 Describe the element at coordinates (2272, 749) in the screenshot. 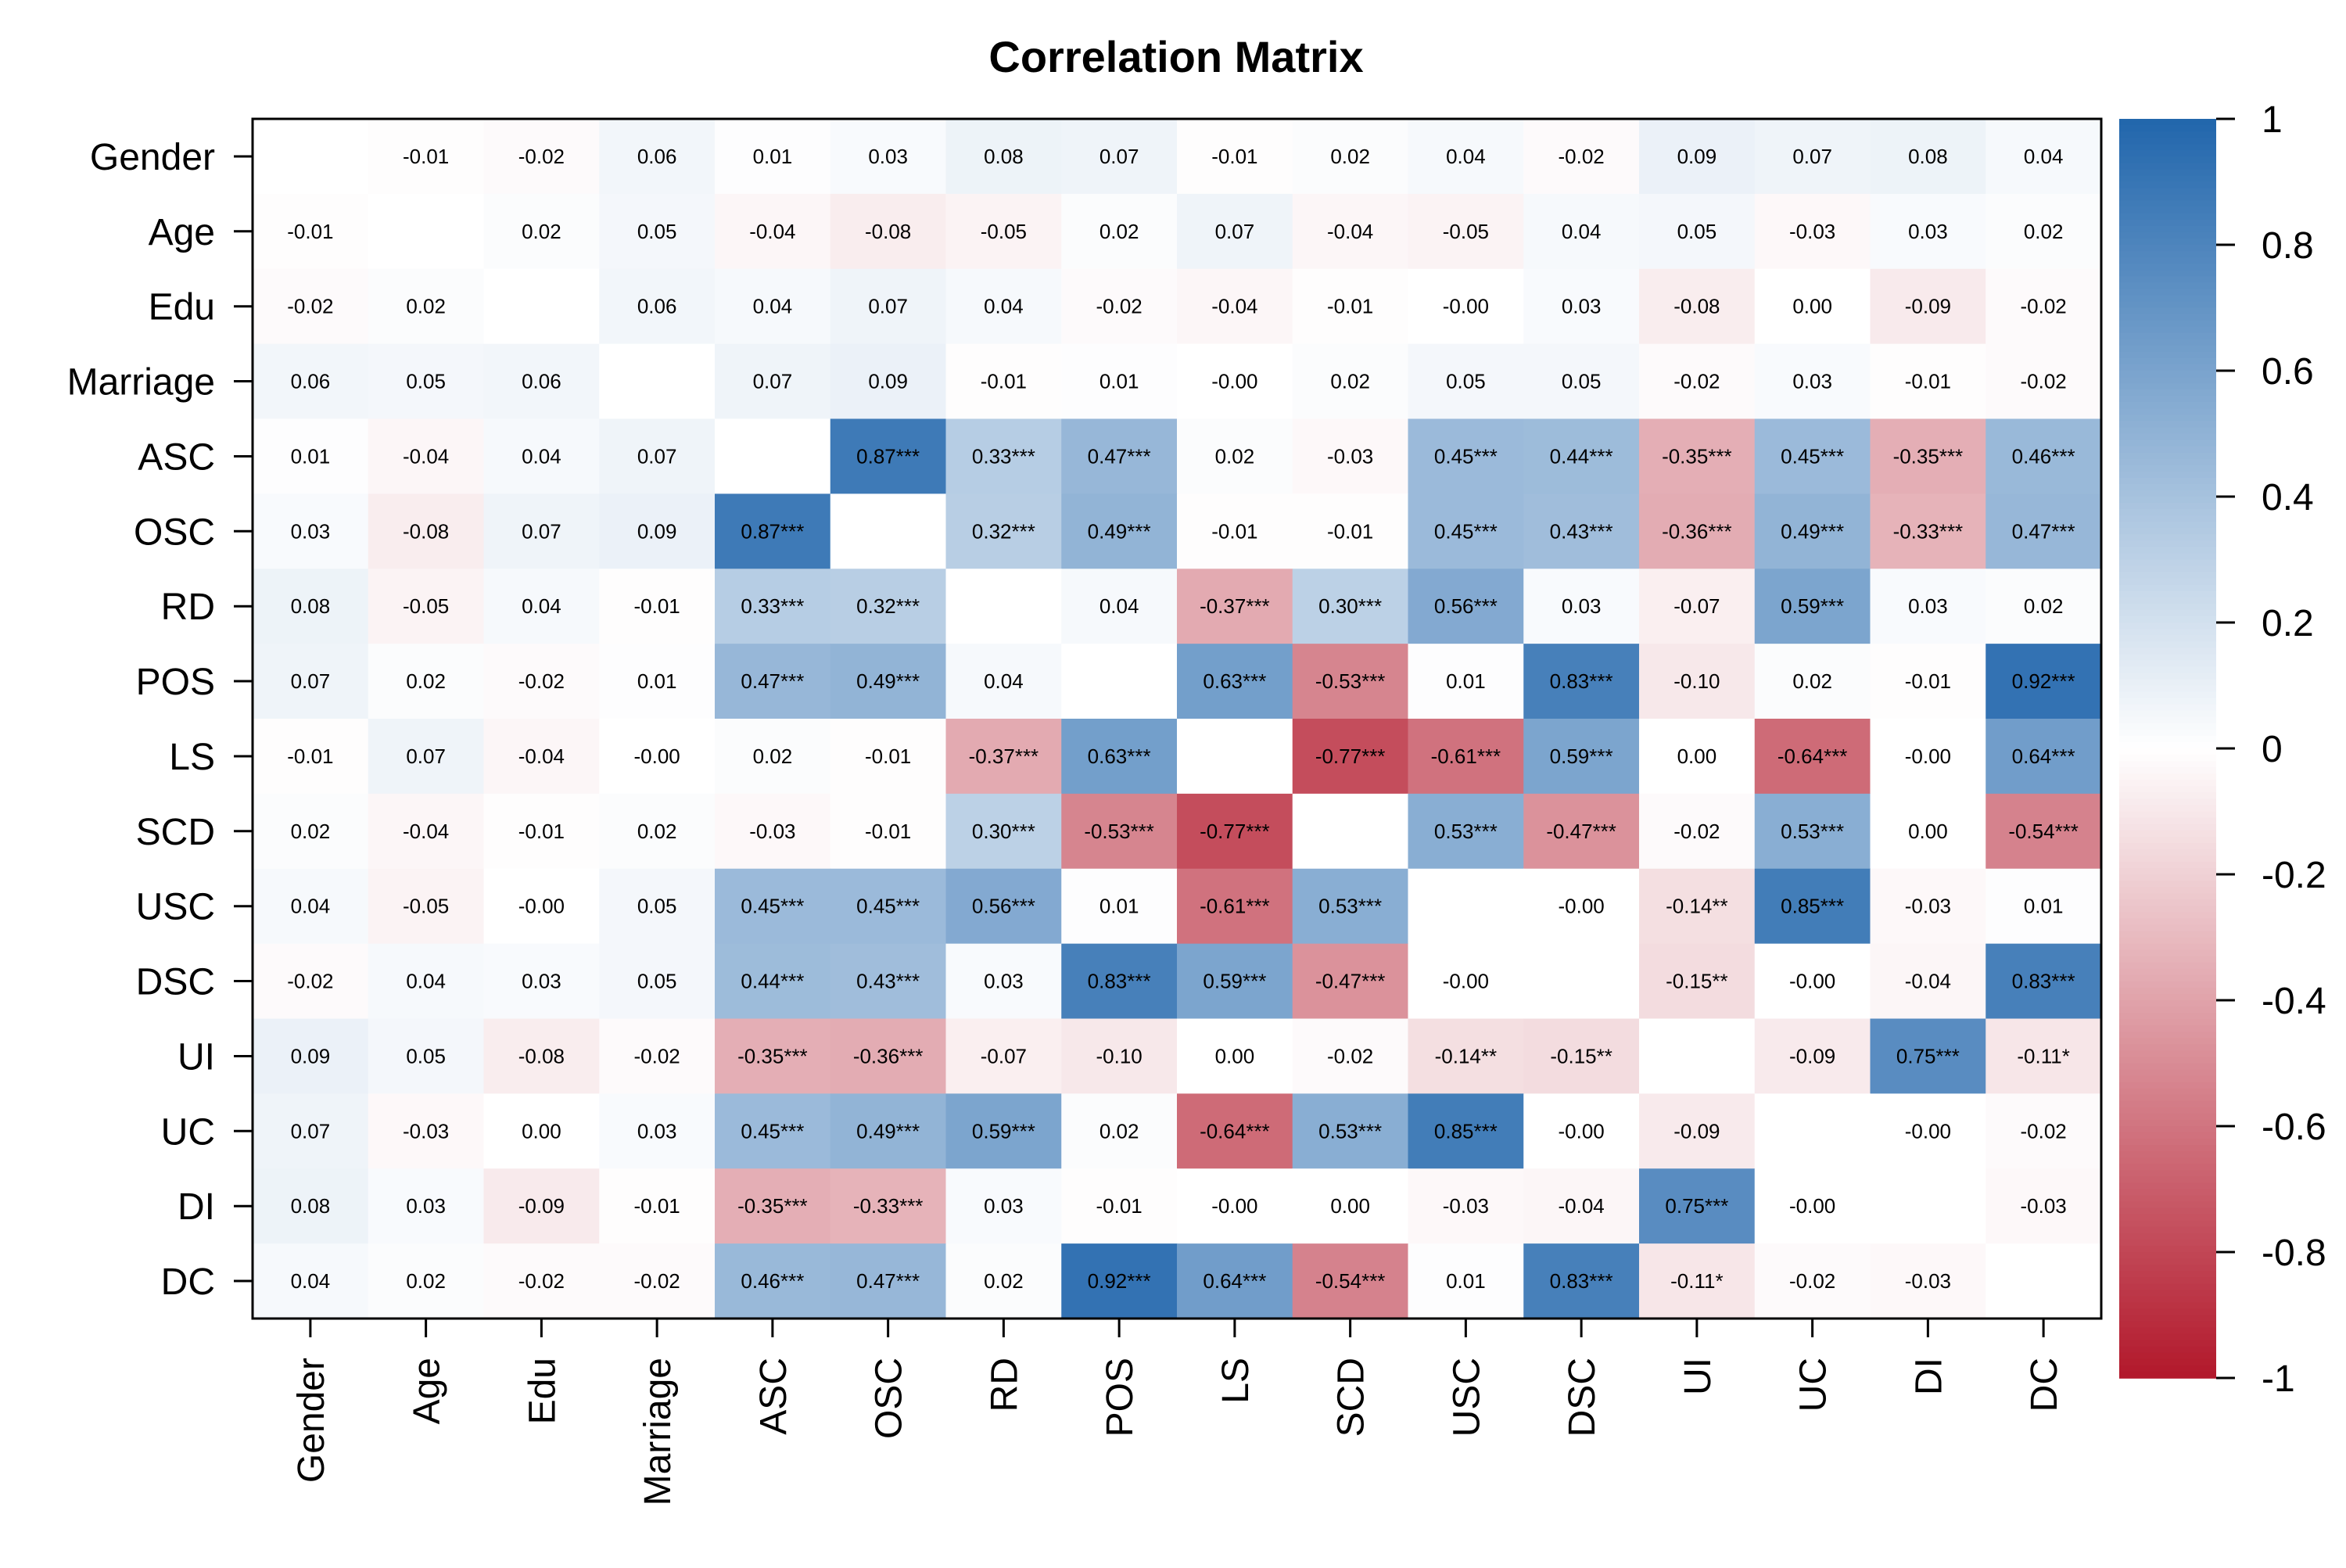

I see `legend-tick-label: 0` at that location.